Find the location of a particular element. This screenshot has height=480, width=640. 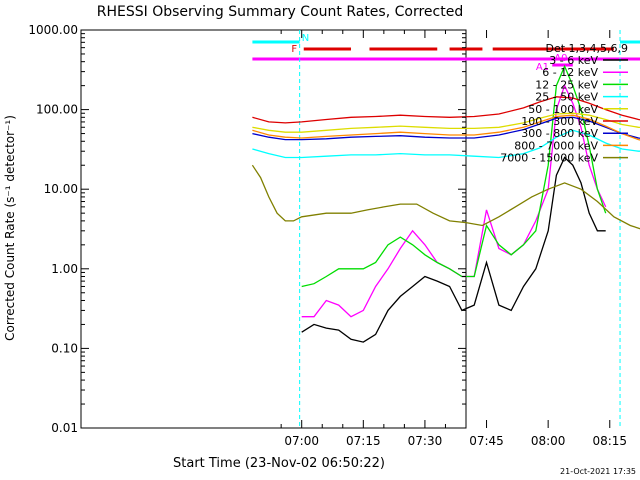

x-tick-label: 07:15 is located at coordinates (363, 441).